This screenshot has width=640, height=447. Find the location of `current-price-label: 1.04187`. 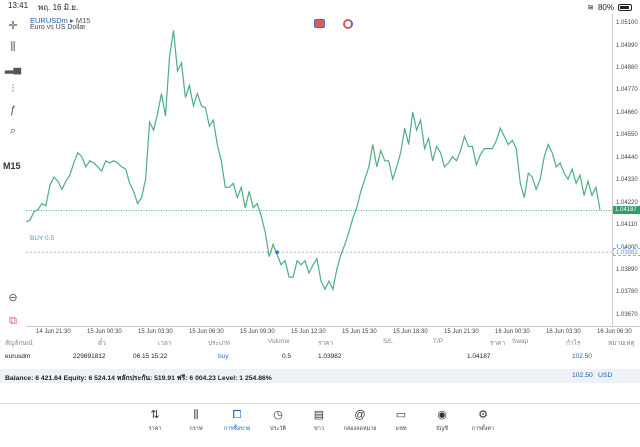

current-price-label: 1.04187 is located at coordinates (626, 210).